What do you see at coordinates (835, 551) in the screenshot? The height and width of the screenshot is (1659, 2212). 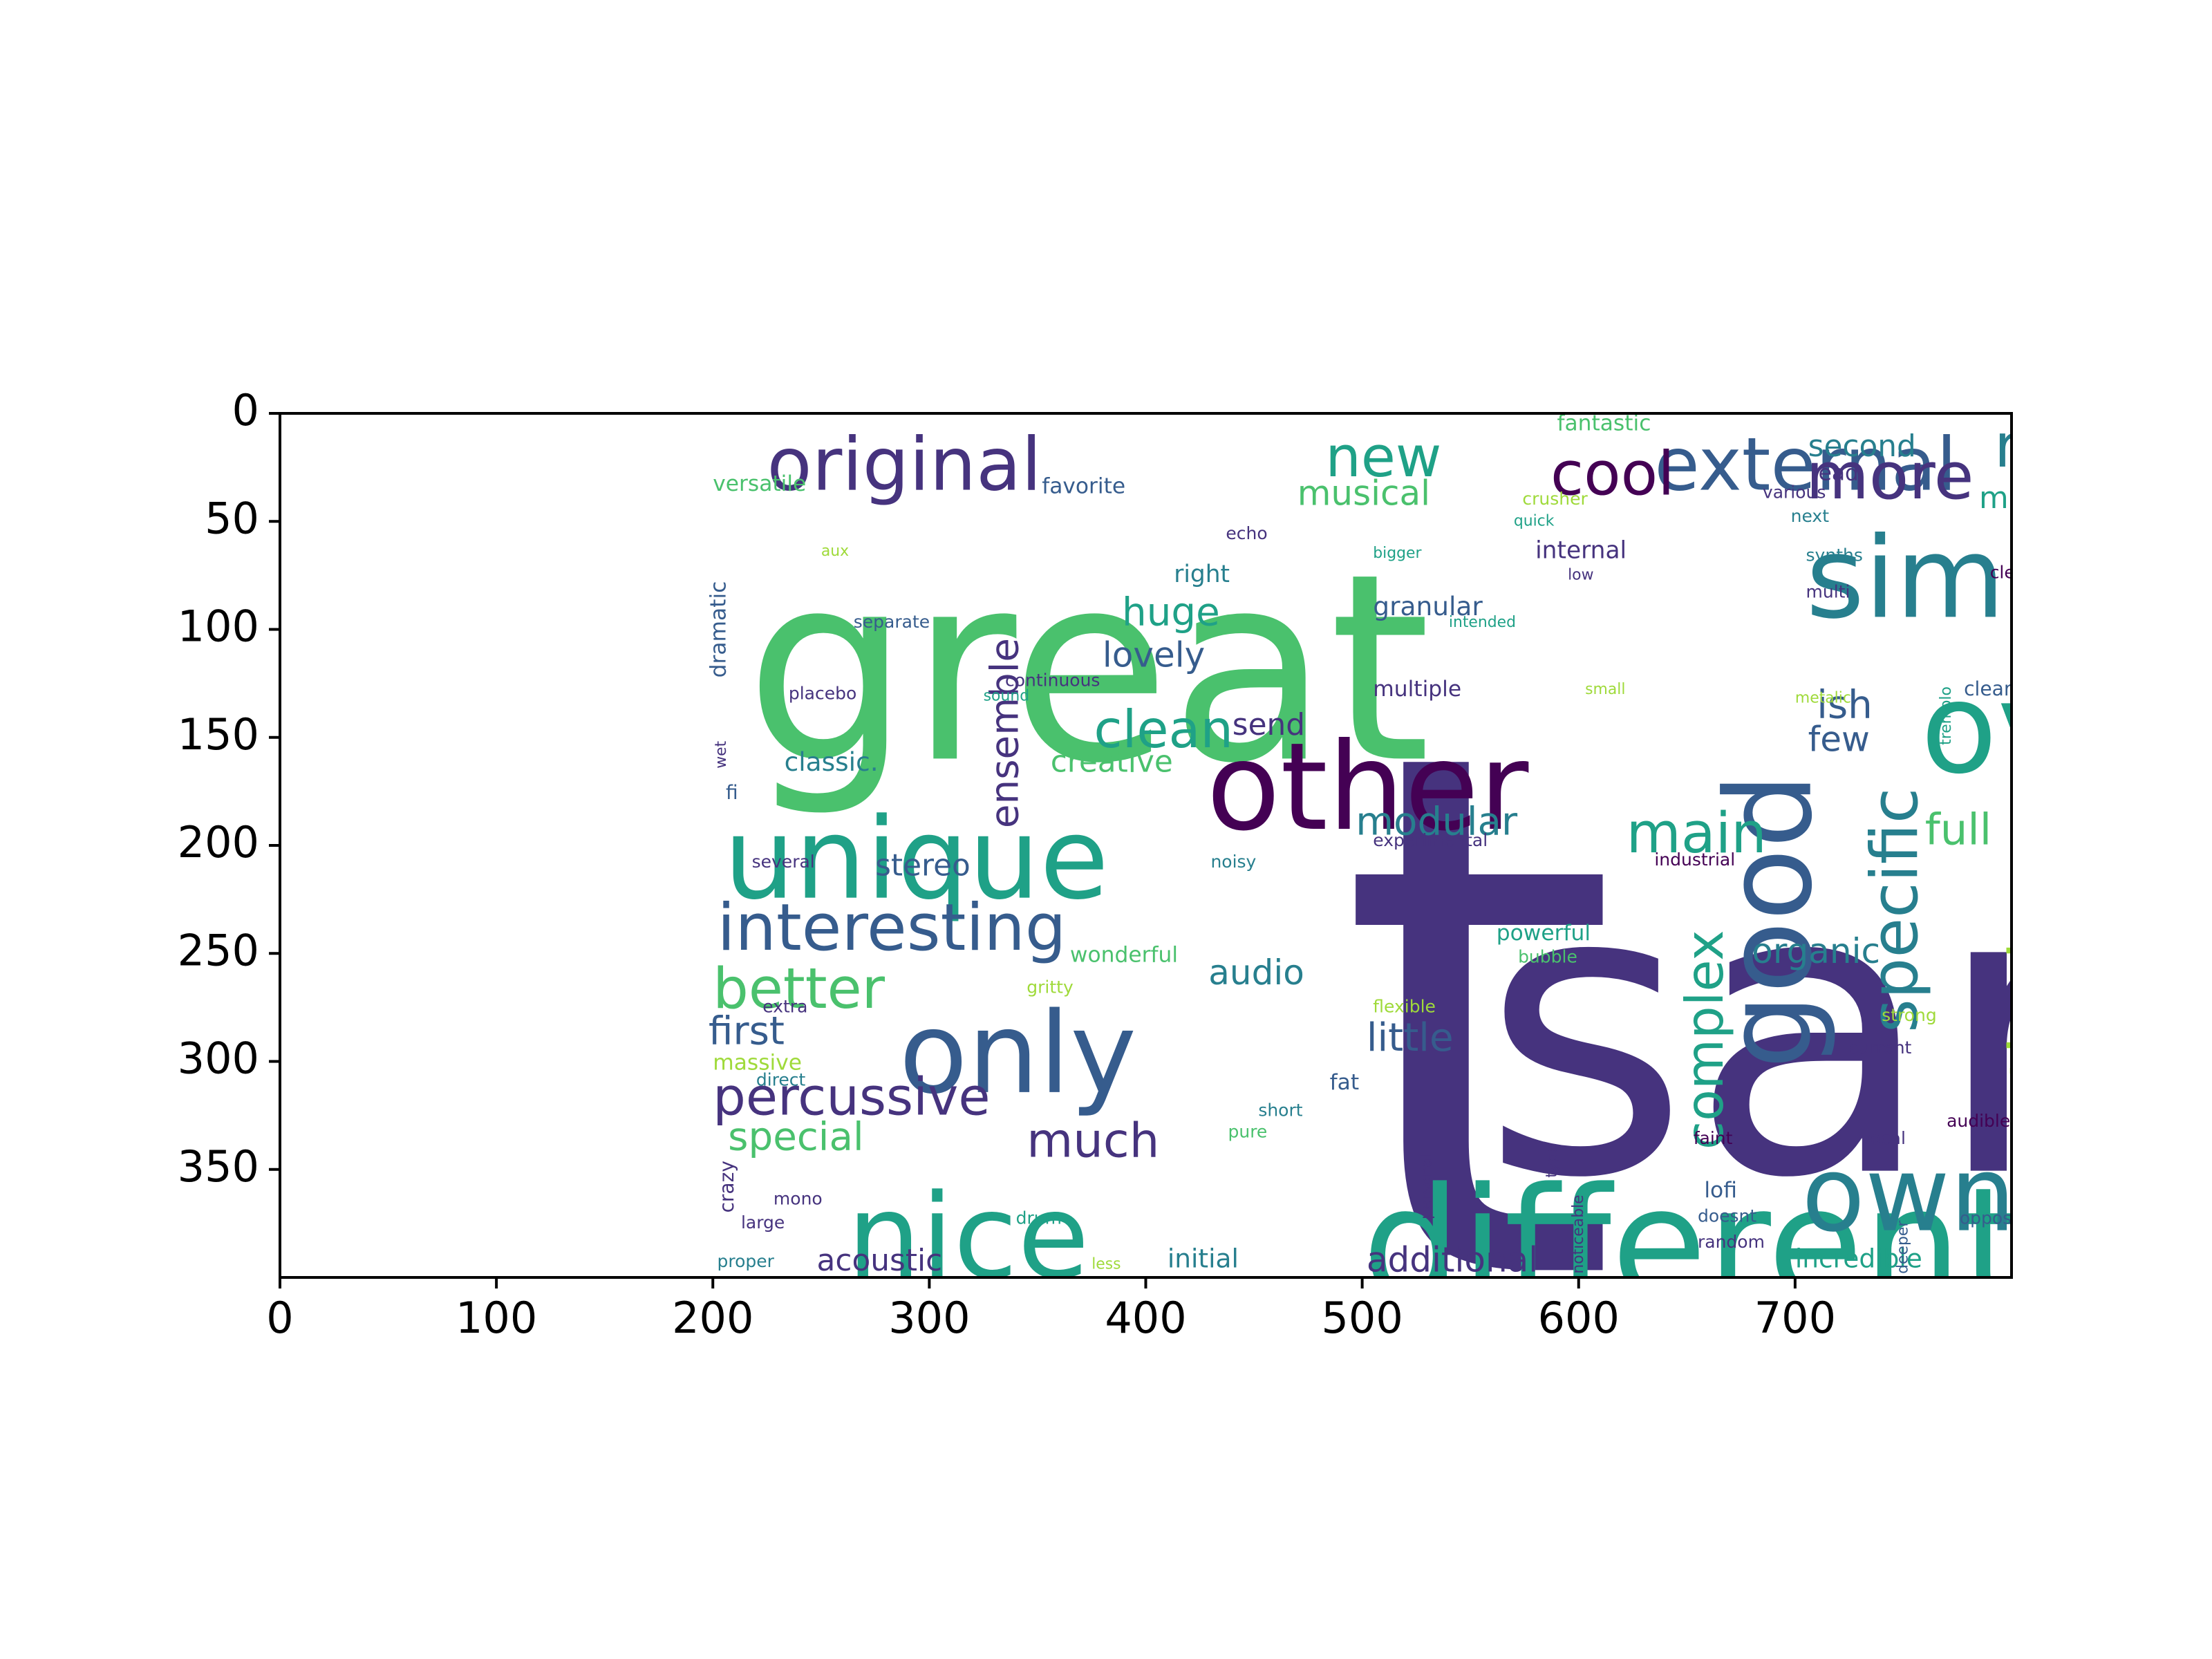 I see `word-aux: aux` at bounding box center [835, 551].